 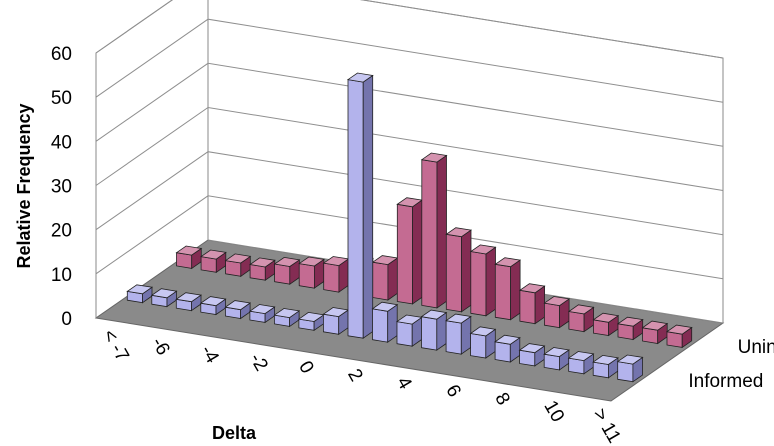 What do you see at coordinates (354, 376) in the screenshot?
I see `x-tick-label: 2` at bounding box center [354, 376].